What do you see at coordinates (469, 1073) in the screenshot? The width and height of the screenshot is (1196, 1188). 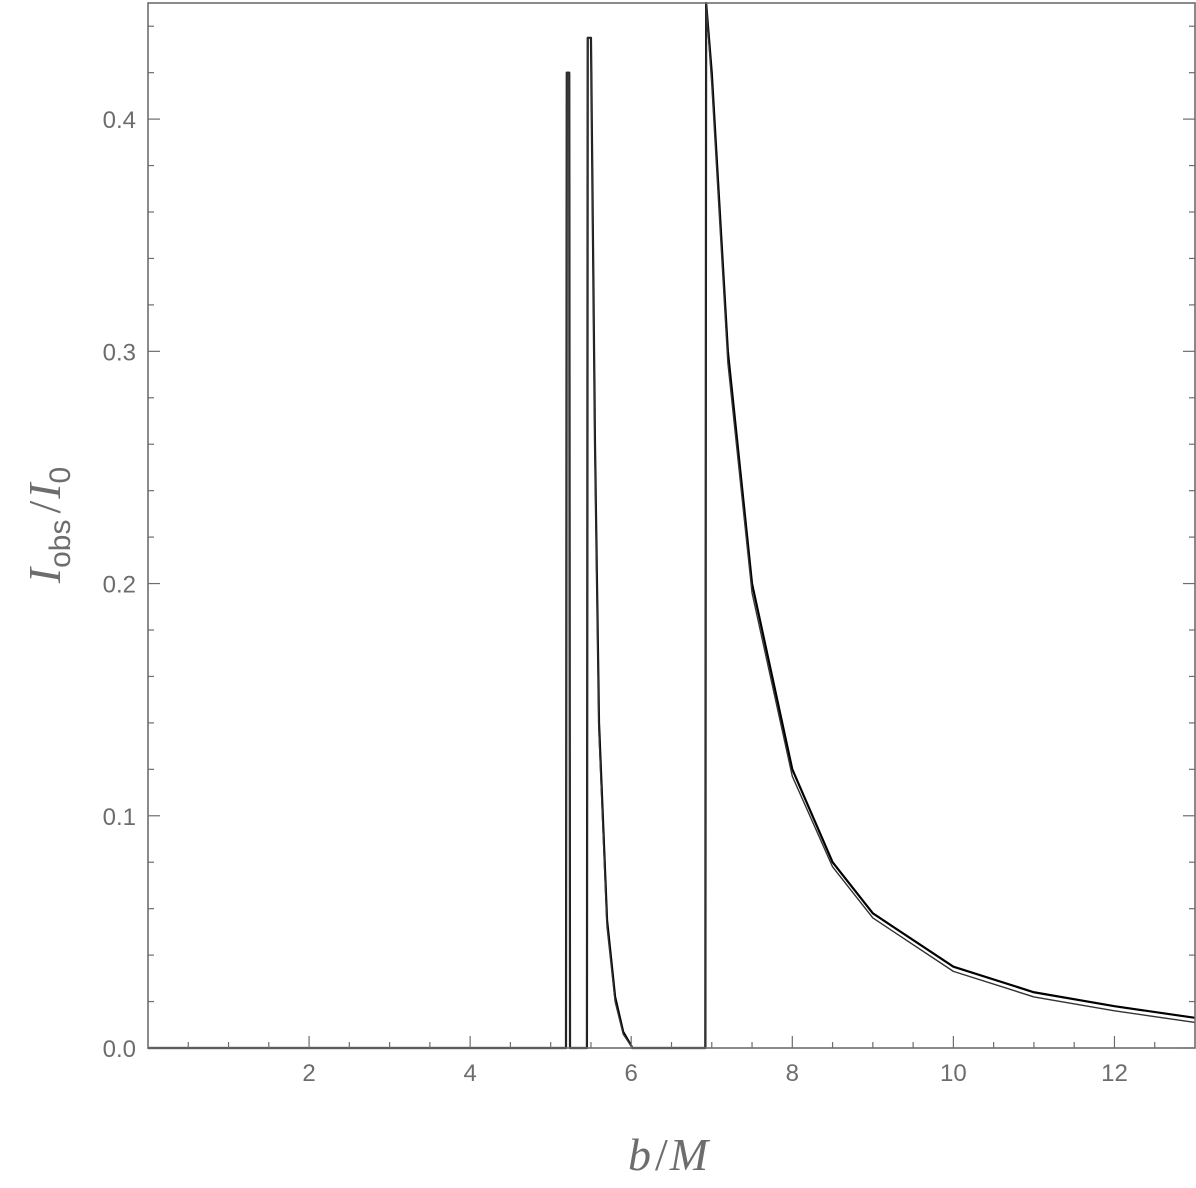 I see `x-tick-label: 4` at bounding box center [469, 1073].